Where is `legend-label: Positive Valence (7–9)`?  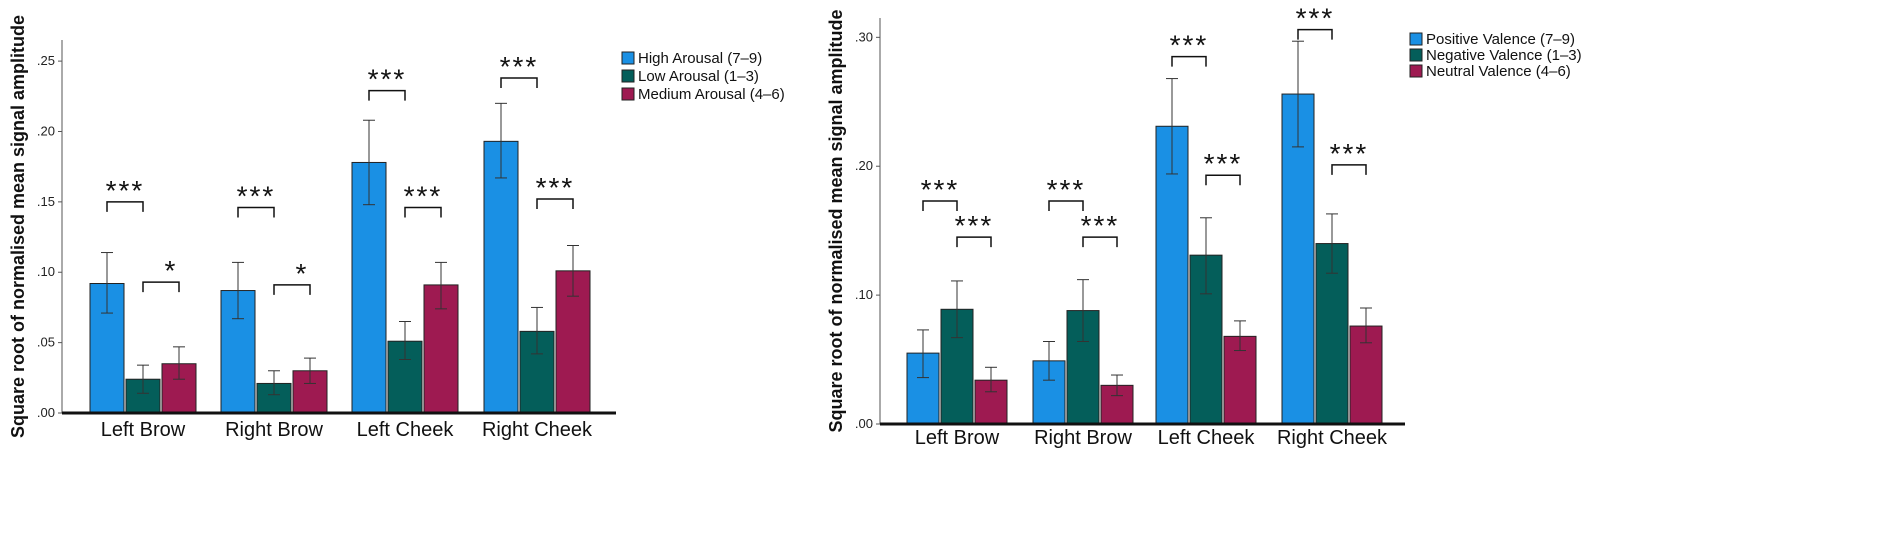 legend-label: Positive Valence (7–9) is located at coordinates (1500, 39).